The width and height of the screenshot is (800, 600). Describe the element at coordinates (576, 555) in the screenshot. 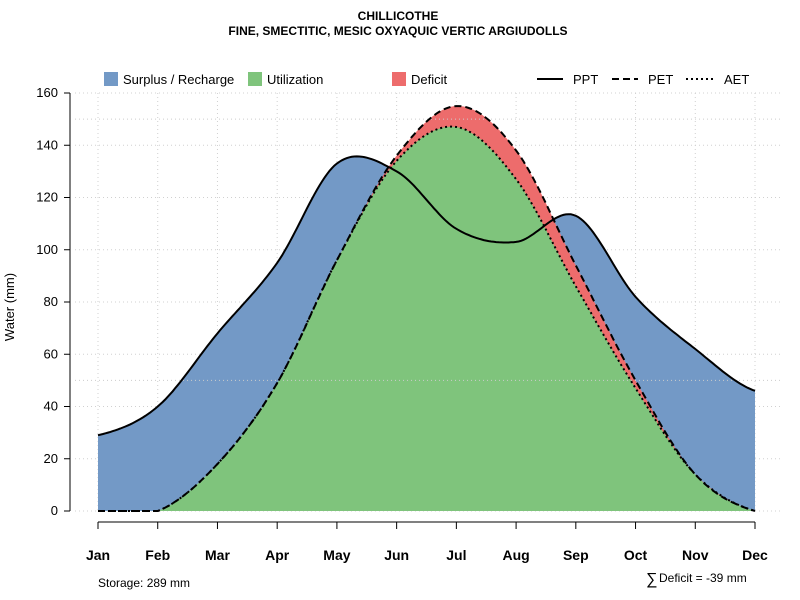

I see `x-tick-label: Sep` at that location.